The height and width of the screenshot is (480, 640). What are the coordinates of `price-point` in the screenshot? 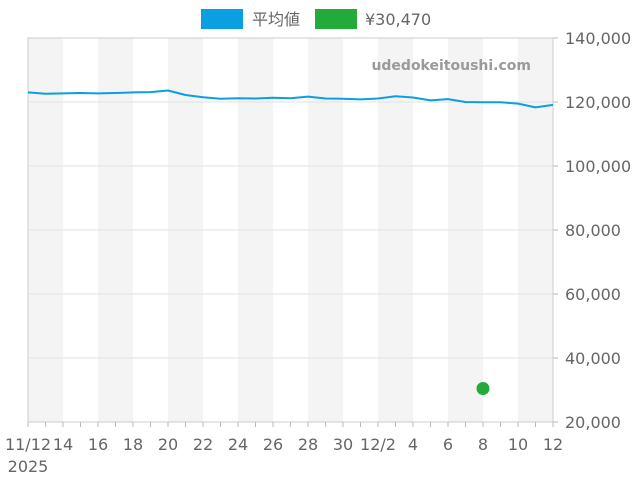 It's located at (483, 388).